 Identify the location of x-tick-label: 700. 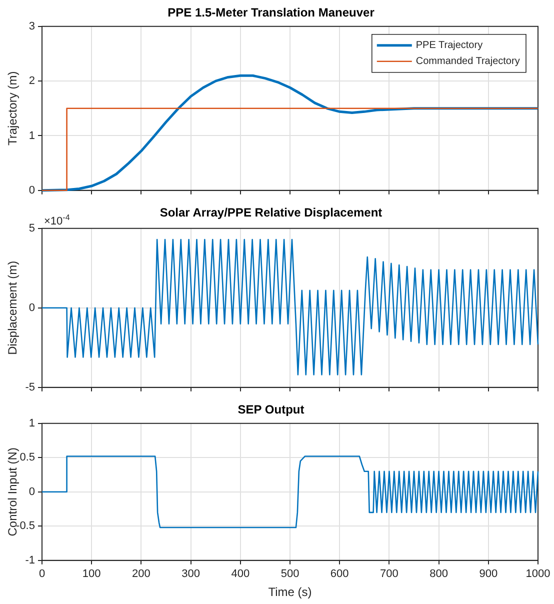
(389, 574).